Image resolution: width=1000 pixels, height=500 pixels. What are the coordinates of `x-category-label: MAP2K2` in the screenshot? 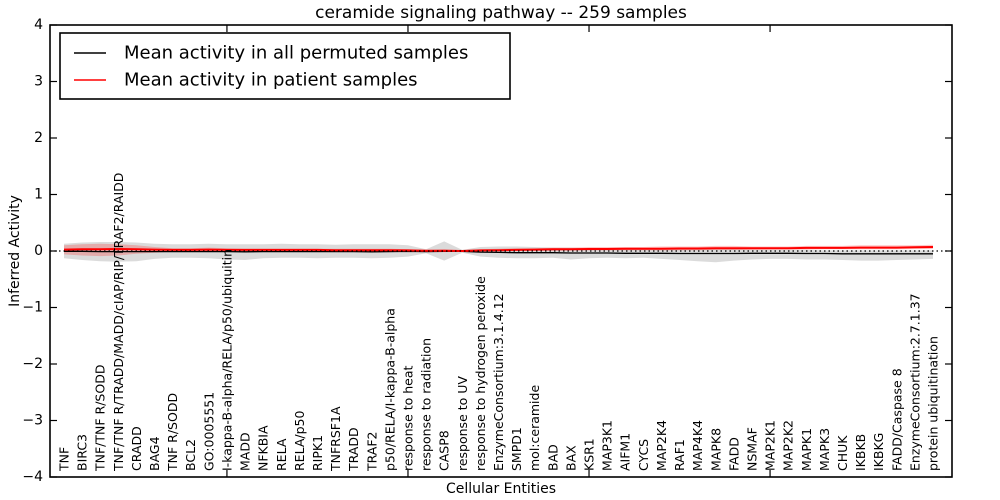 It's located at (788, 445).